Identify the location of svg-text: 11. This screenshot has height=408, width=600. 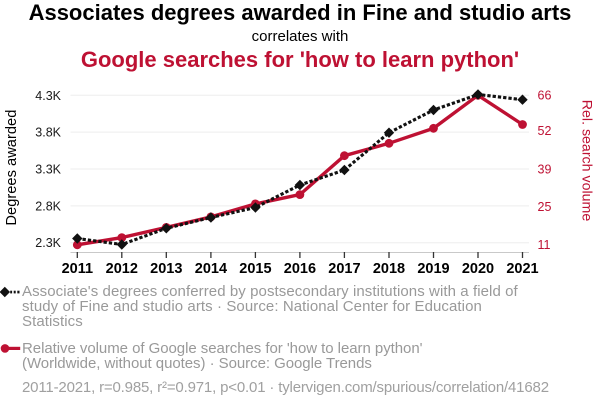
(544, 245).